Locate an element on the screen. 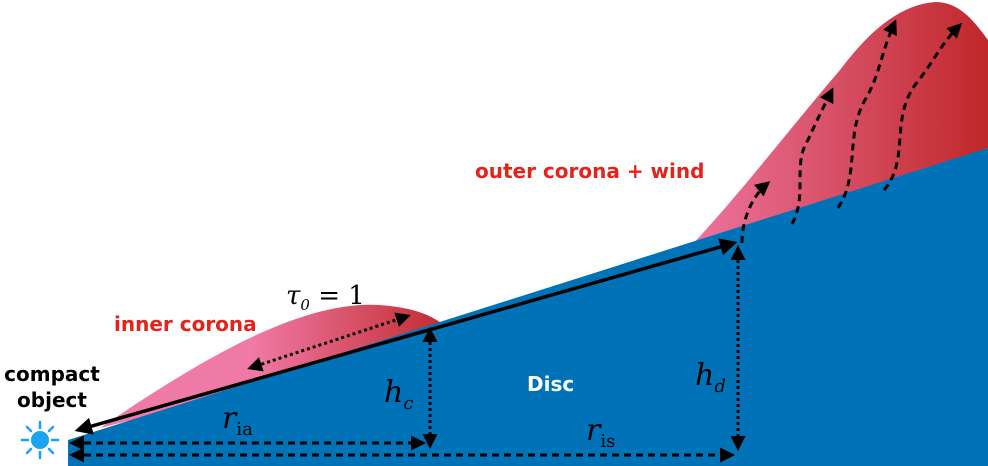 The width and height of the screenshot is (988, 466). h-d-label: hd is located at coordinates (710, 377).